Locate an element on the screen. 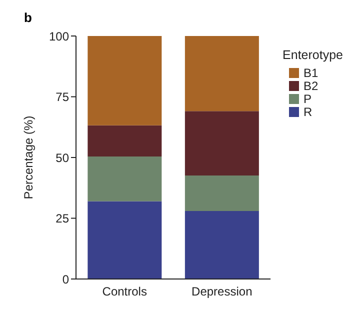  legend-label: B2 is located at coordinates (311, 85).